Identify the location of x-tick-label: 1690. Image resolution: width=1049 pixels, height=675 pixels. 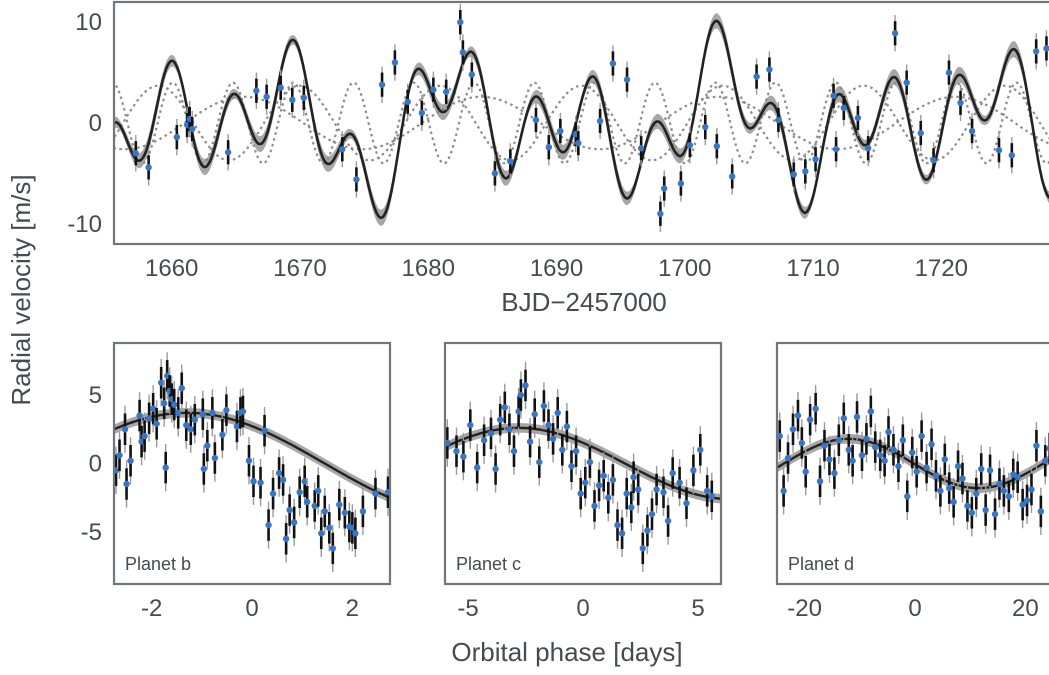
(556, 268).